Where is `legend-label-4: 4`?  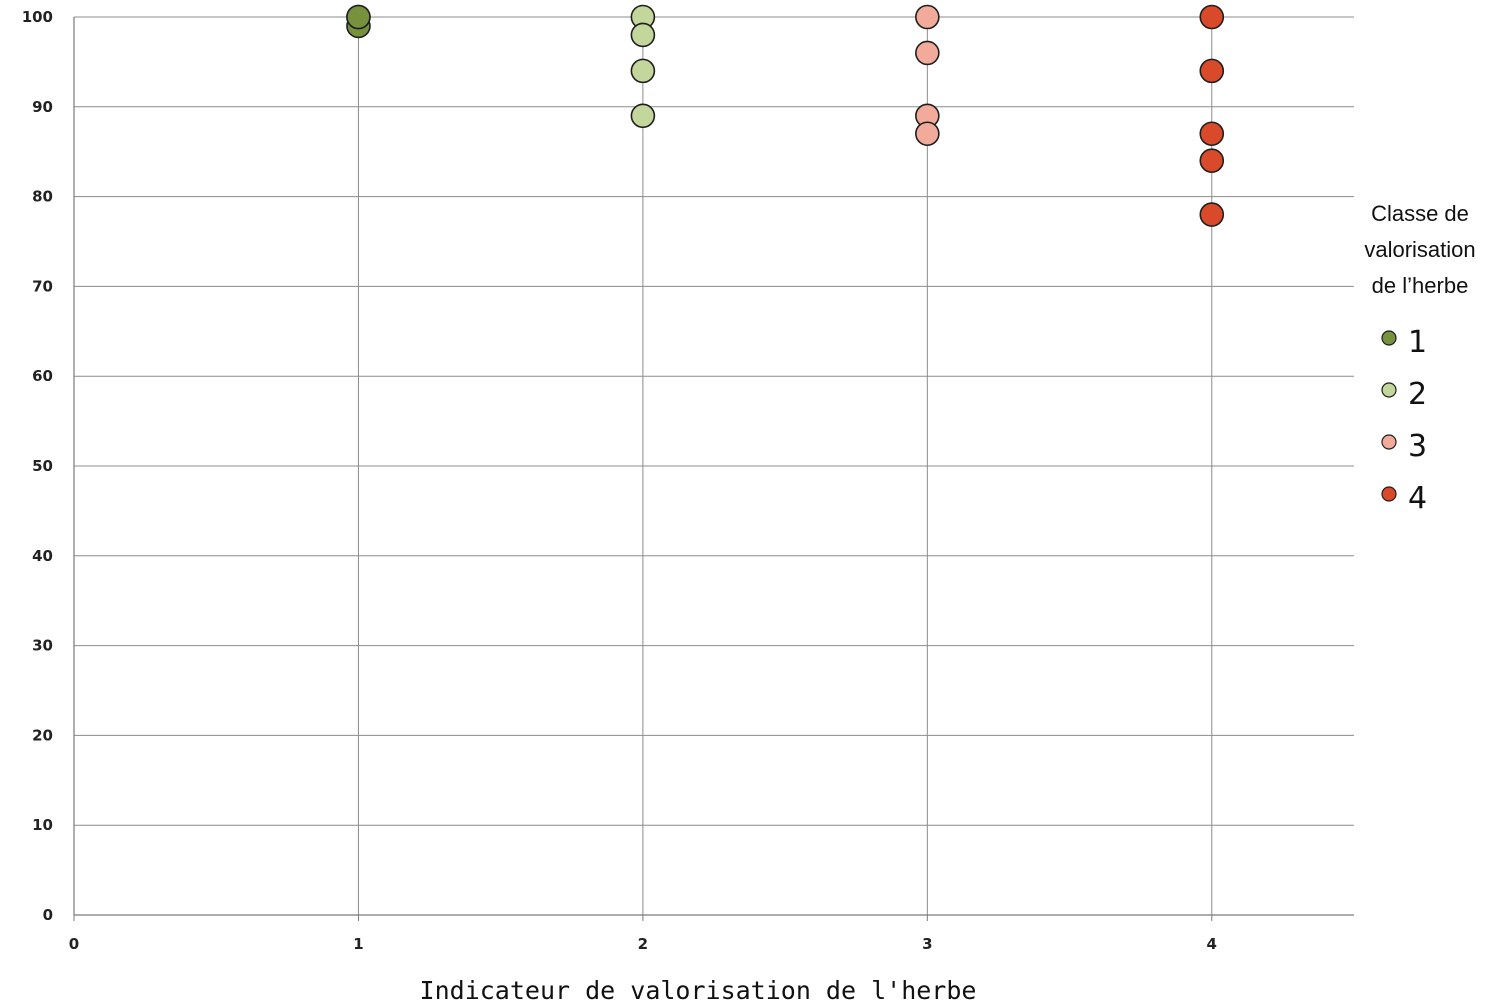 legend-label-4: 4 is located at coordinates (1417, 498).